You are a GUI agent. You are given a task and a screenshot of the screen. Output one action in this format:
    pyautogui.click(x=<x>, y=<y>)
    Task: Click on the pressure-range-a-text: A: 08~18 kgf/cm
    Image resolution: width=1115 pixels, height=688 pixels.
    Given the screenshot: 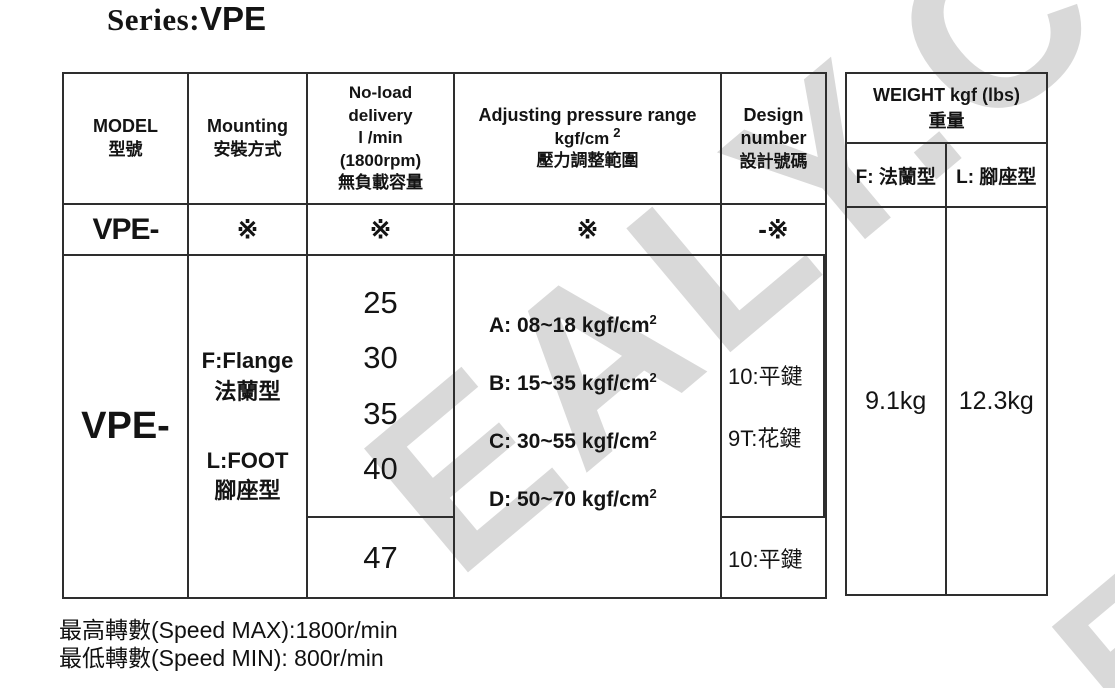 What is the action you would take?
    pyautogui.click(x=569, y=325)
    